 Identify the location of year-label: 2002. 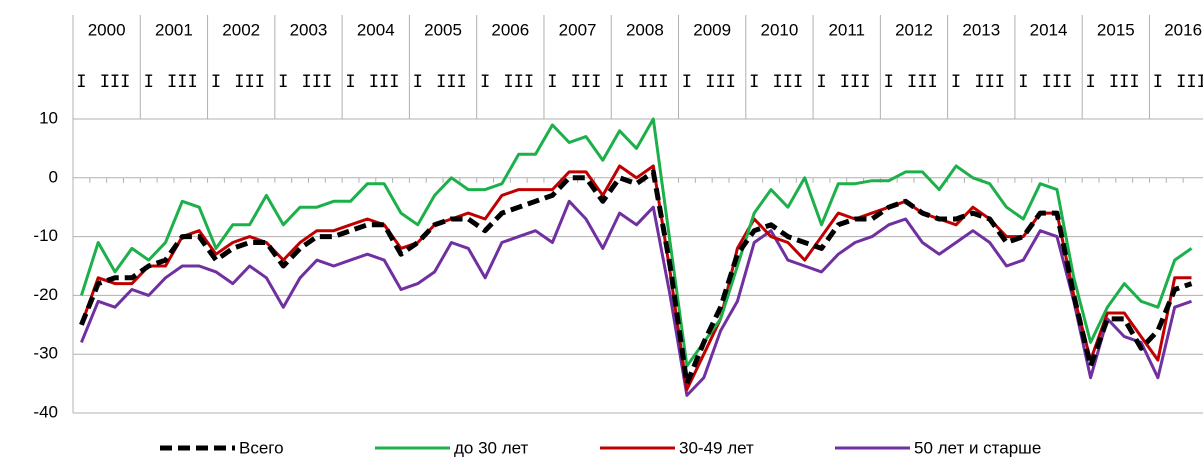
(241, 29).